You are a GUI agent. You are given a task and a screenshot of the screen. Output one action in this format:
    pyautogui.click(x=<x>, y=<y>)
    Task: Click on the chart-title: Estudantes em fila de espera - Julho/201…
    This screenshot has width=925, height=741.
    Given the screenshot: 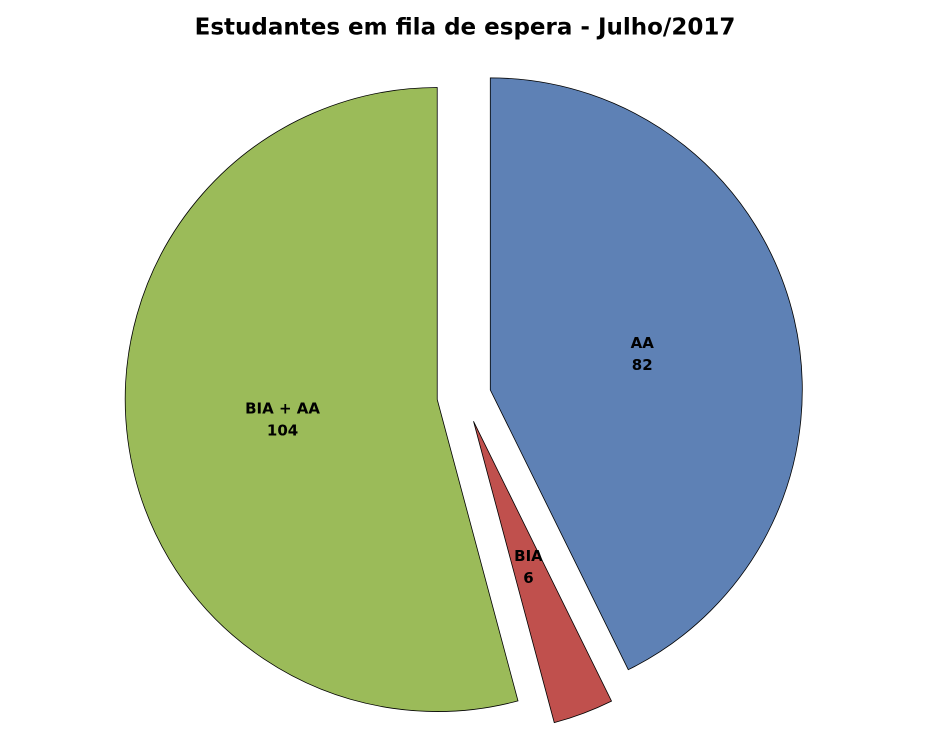 What is the action you would take?
    pyautogui.click(x=465, y=28)
    